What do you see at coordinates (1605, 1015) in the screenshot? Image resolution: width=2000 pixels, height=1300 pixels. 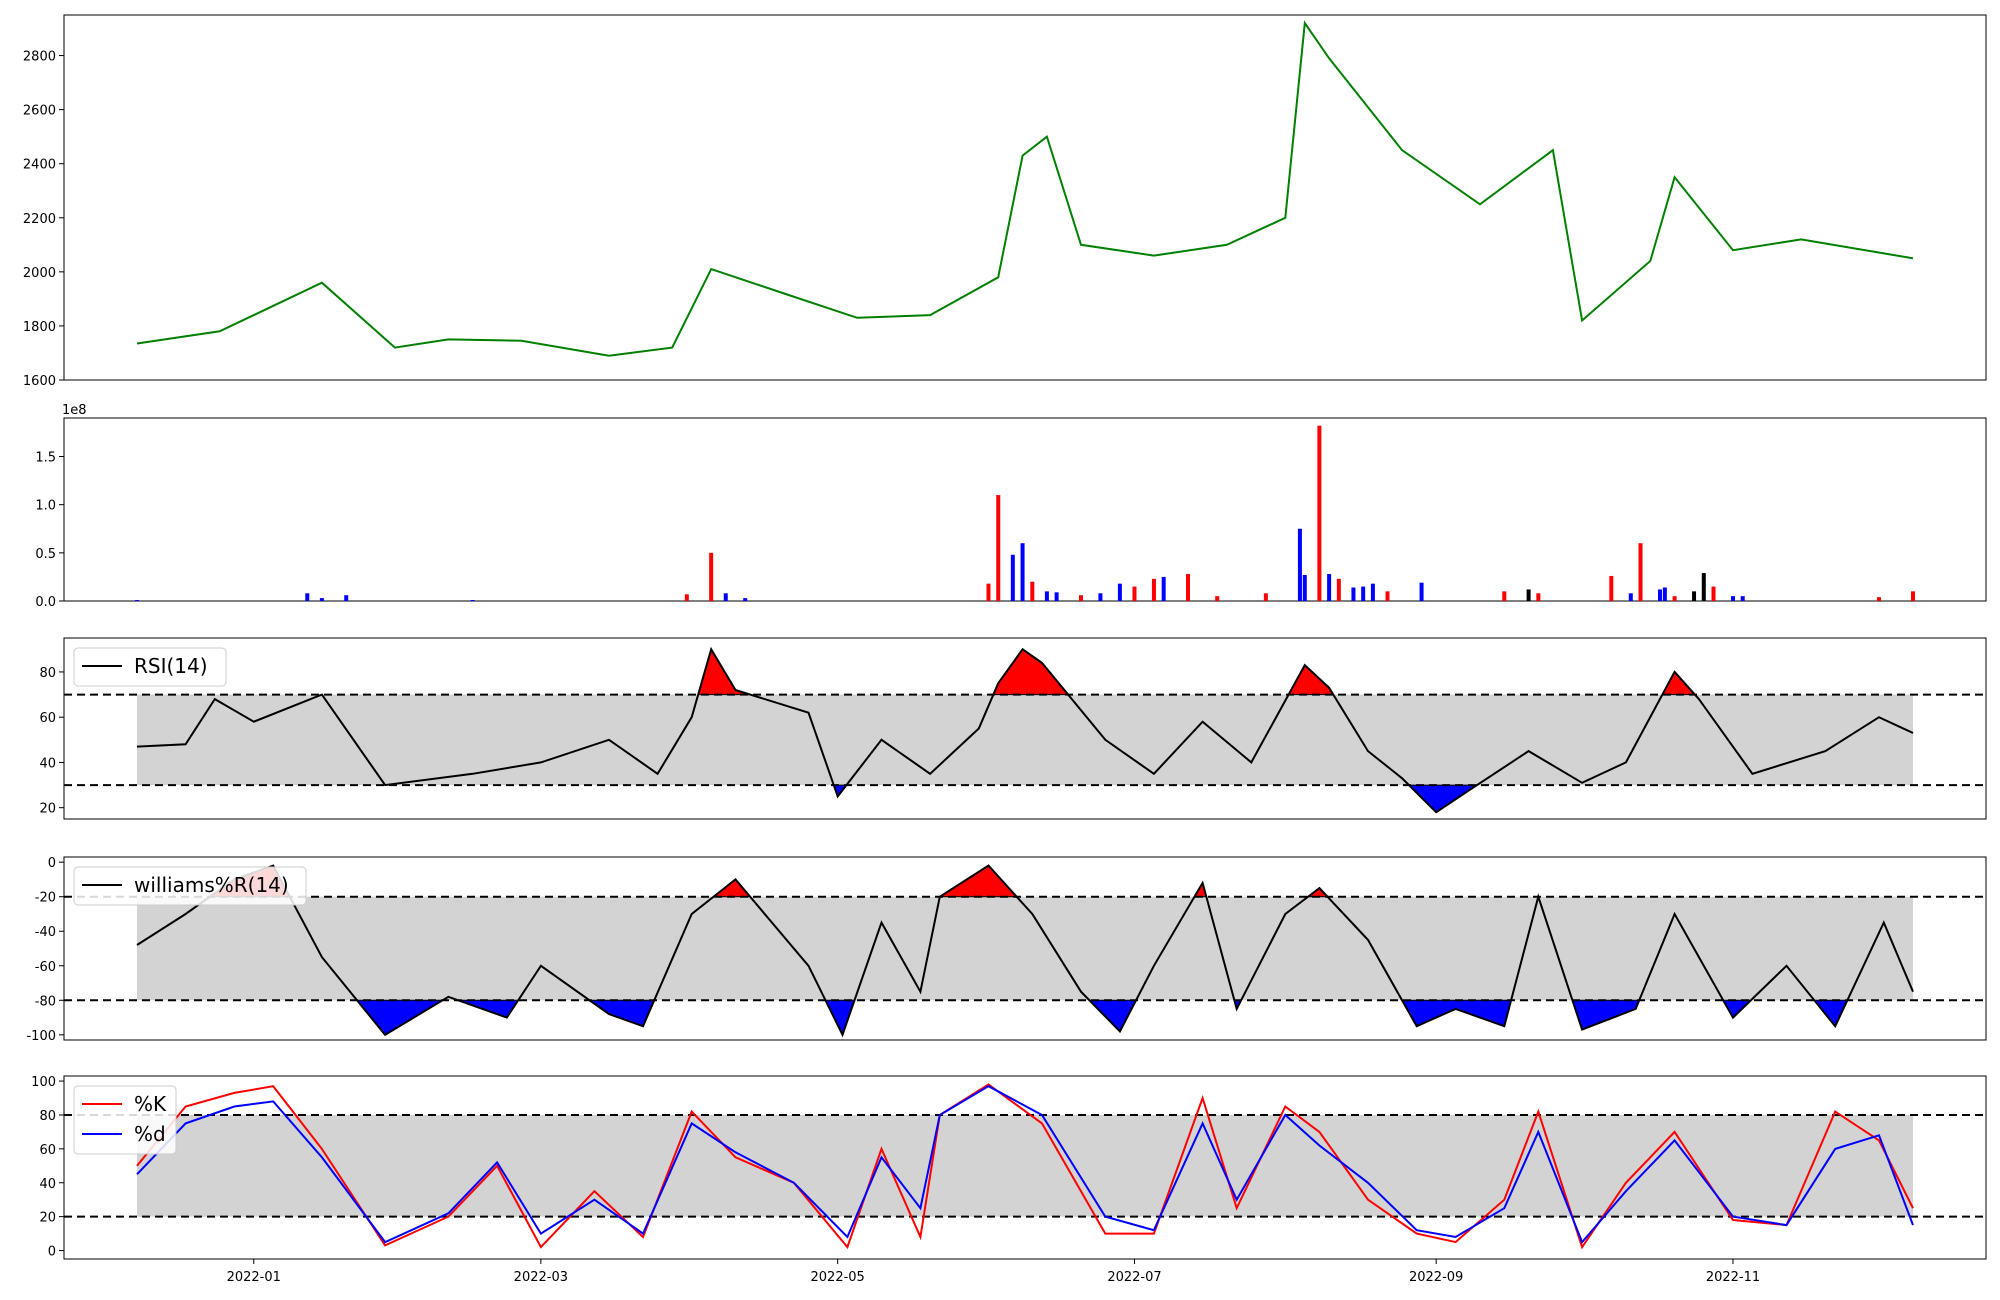 I see `oversold-fill` at bounding box center [1605, 1015].